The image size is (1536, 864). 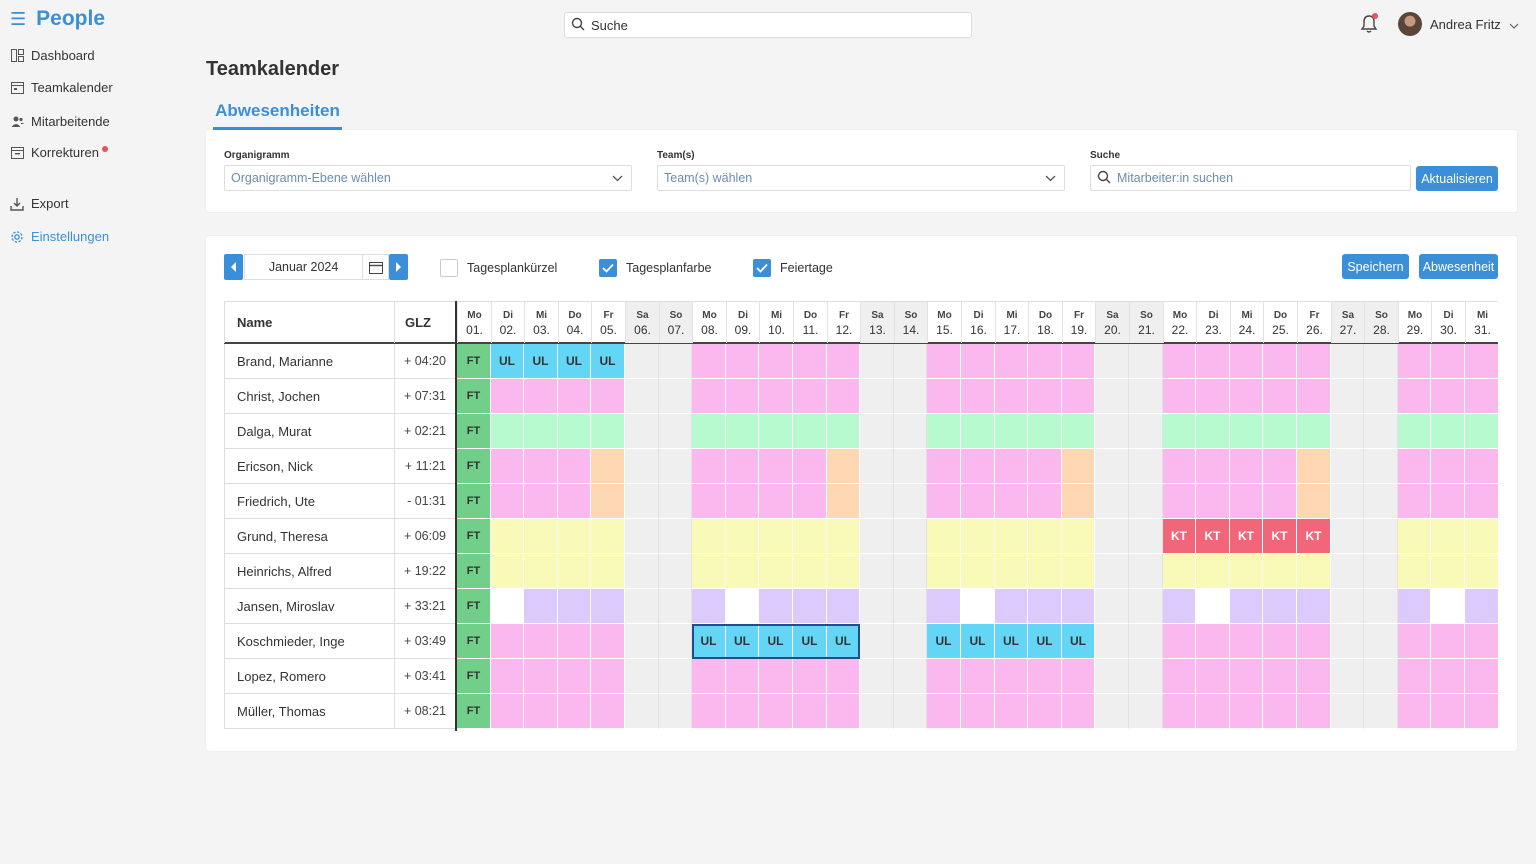 What do you see at coordinates (60, 121) in the screenshot?
I see `nav-item-mitarbeitende: Mitarbeitende` at bounding box center [60, 121].